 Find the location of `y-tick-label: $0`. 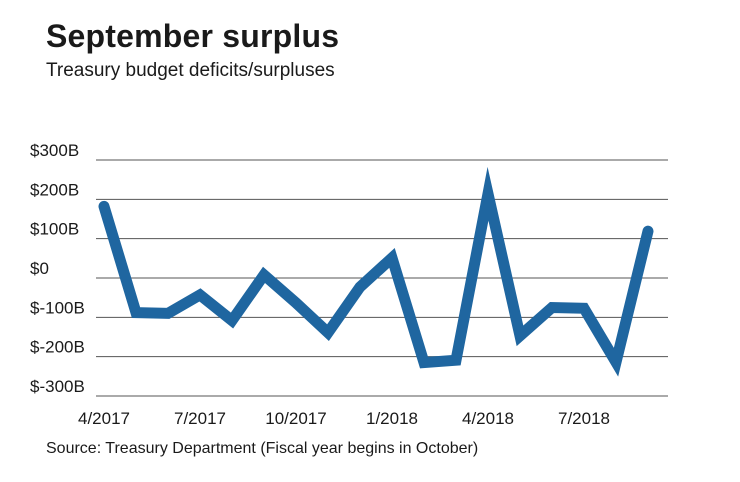

y-tick-label: $0 is located at coordinates (39, 268).